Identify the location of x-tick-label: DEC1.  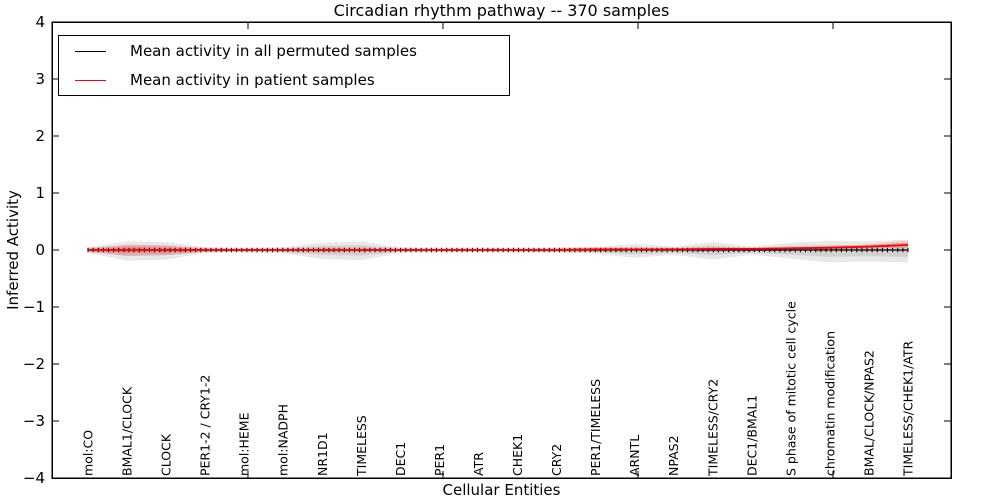
(400, 459).